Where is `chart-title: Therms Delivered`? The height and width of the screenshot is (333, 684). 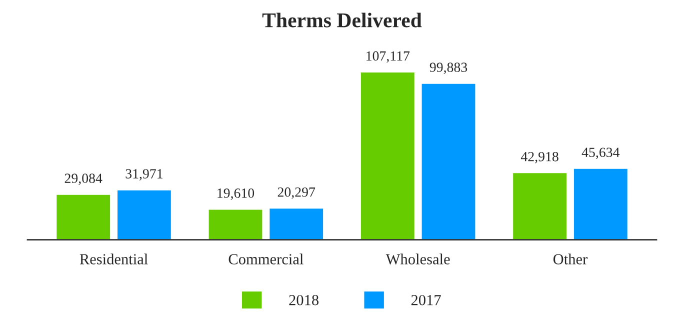 chart-title: Therms Delivered is located at coordinates (342, 20).